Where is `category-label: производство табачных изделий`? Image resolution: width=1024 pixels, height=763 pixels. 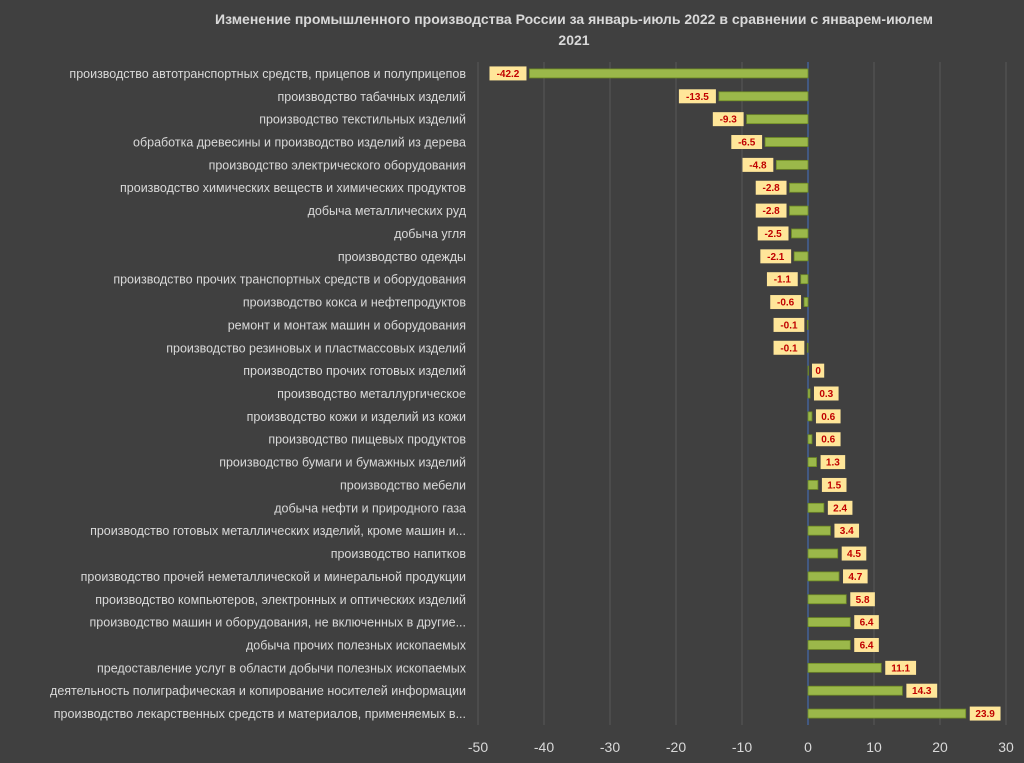 category-label: производство табачных изделий is located at coordinates (372, 97).